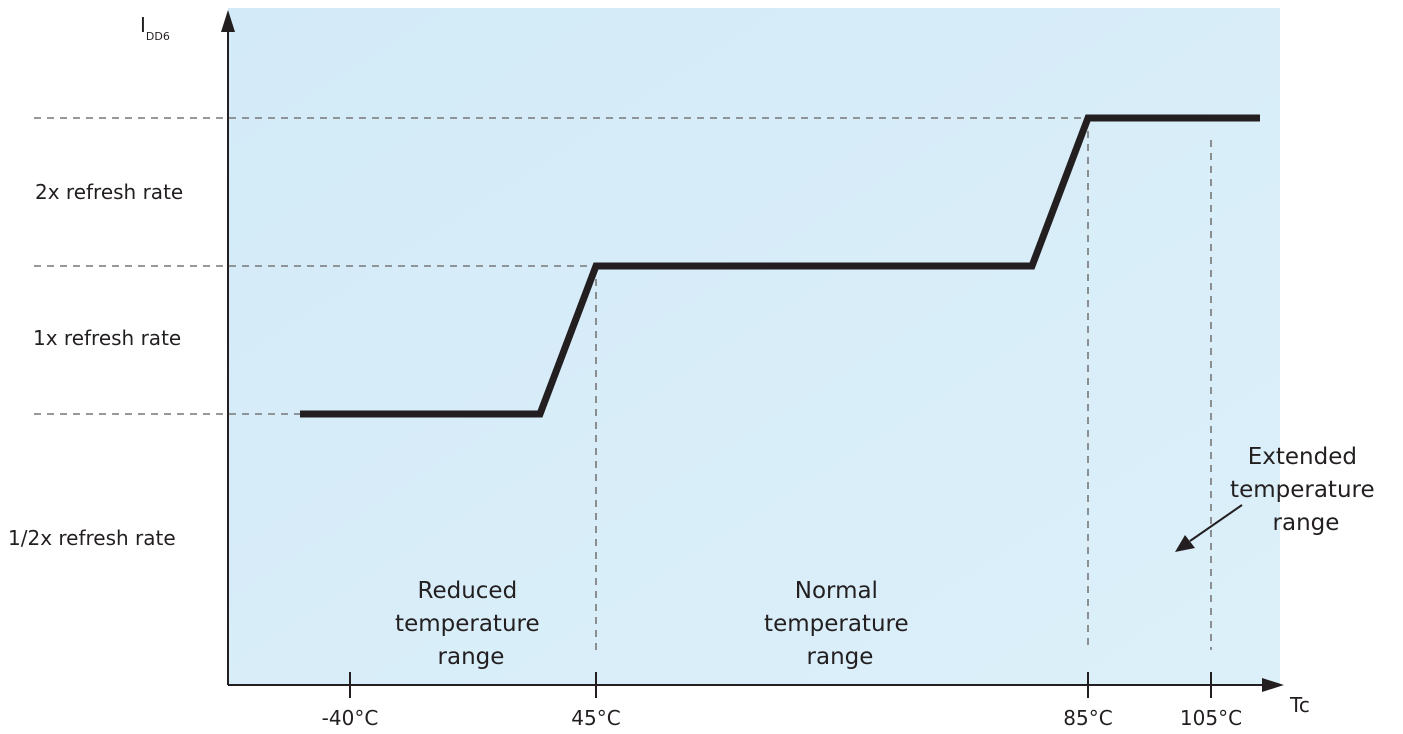  What do you see at coordinates (1211, 718) in the screenshot?
I see `tick-label-105: 105°C` at bounding box center [1211, 718].